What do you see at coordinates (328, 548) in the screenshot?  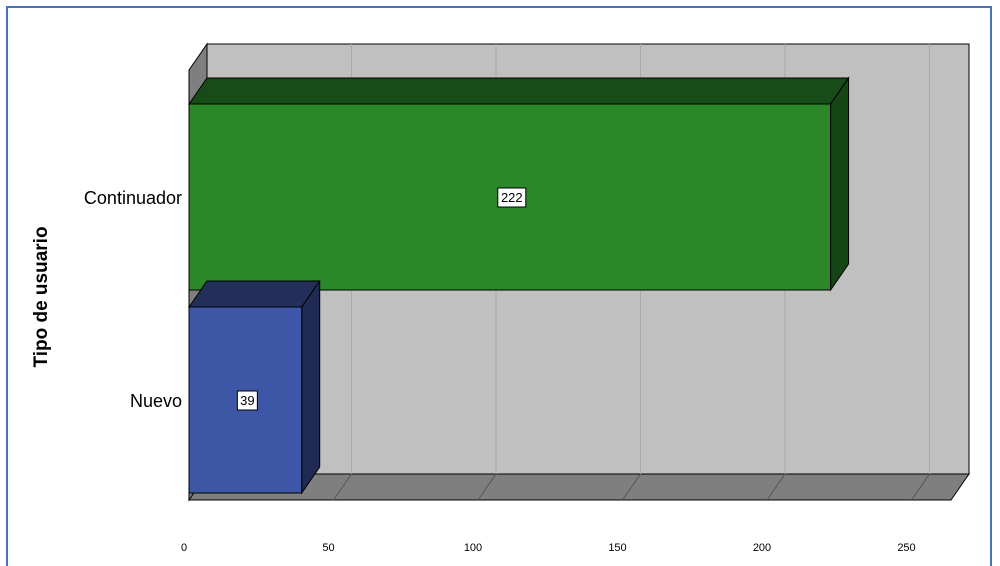 I see `x-tick-label: 50` at bounding box center [328, 548].